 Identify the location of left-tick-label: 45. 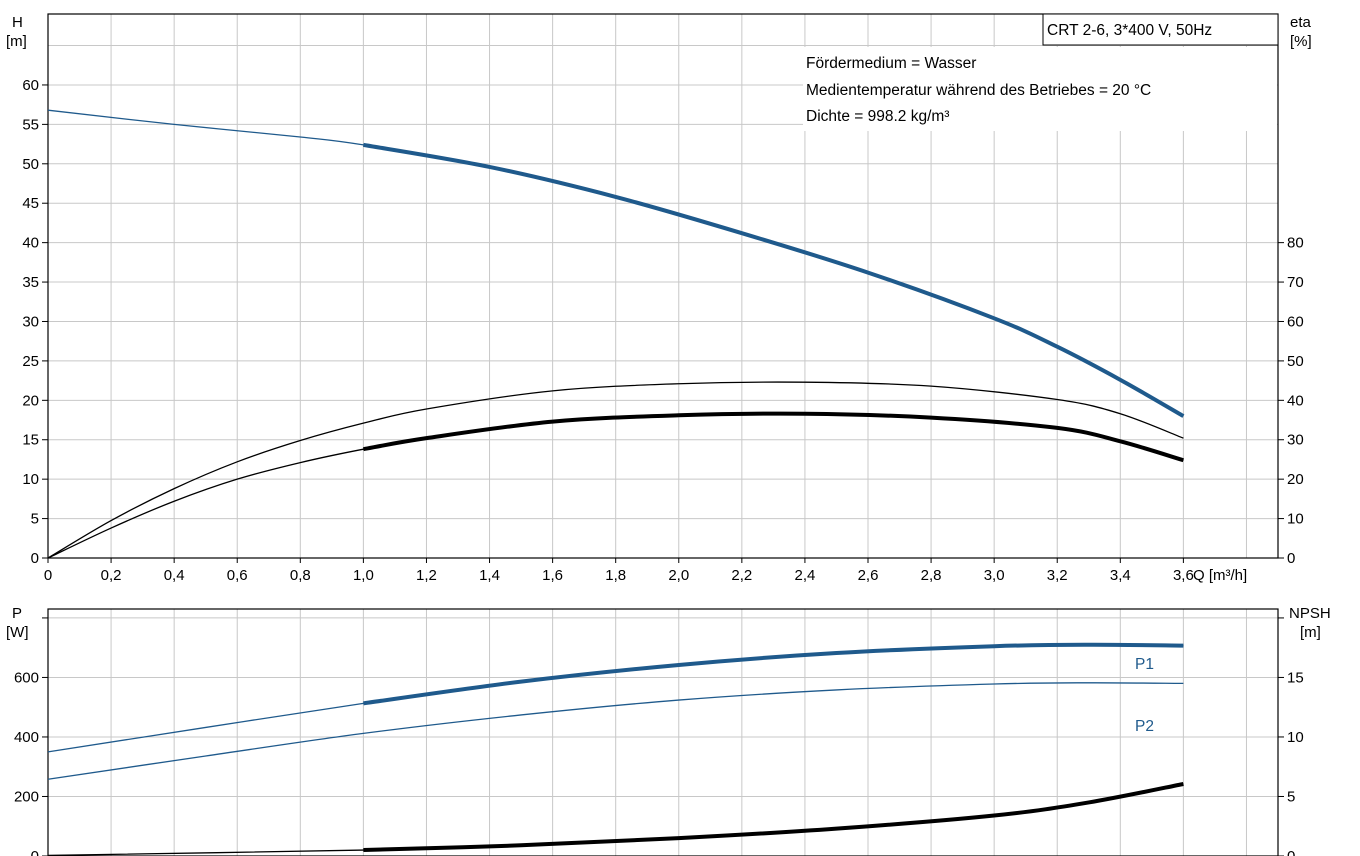
(30, 203).